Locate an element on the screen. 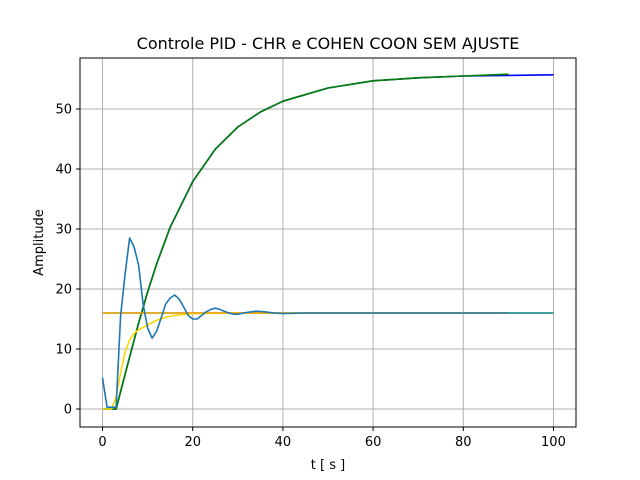  y-tick-label: 0 is located at coordinates (68, 410).